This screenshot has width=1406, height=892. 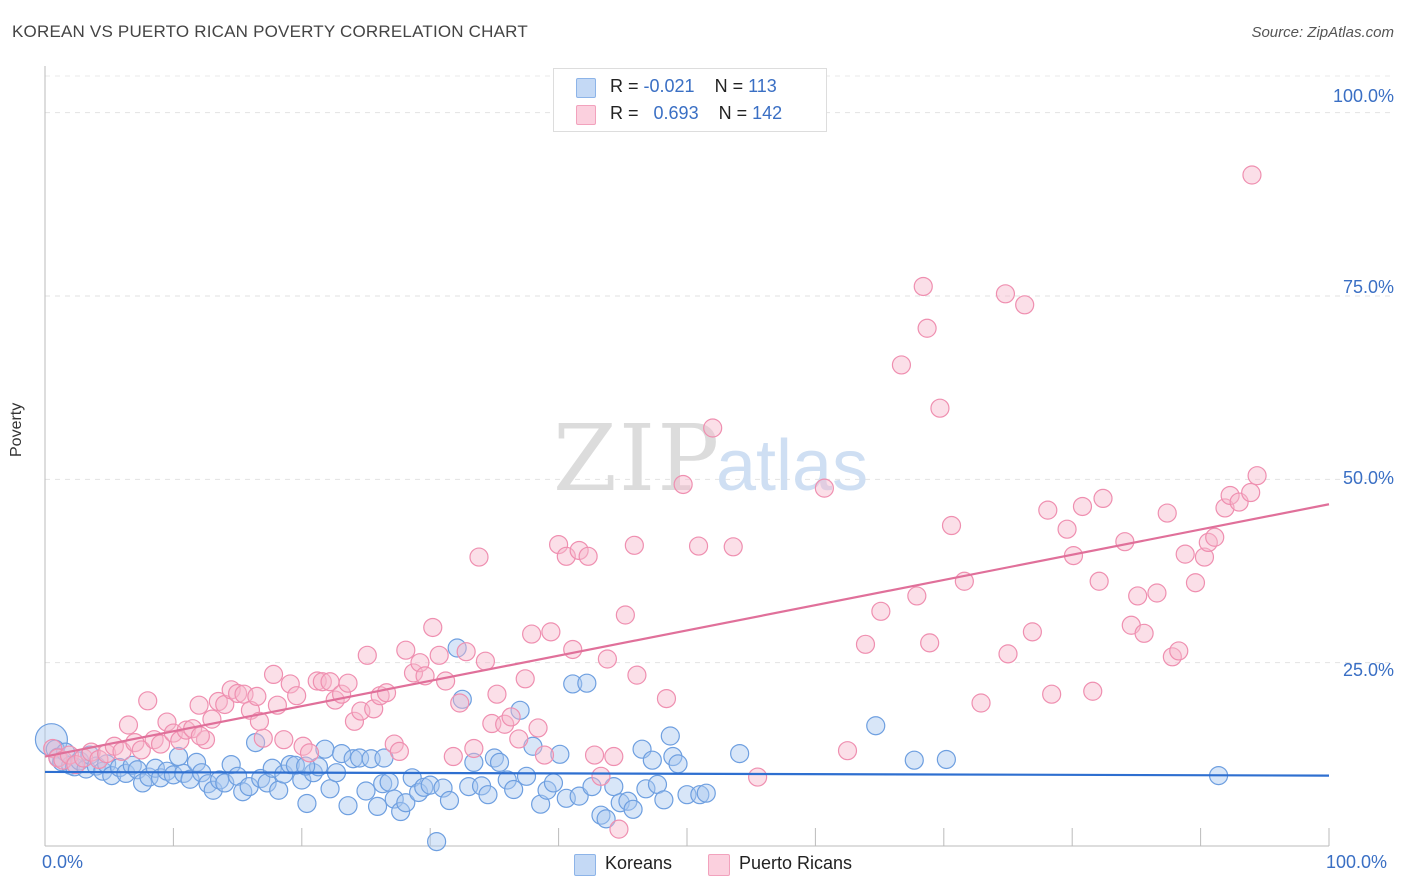 What do you see at coordinates (690, 100) in the screenshot?
I see `stats-legend: R = -0.021 N = 113 R = 0.693 N = 142` at bounding box center [690, 100].